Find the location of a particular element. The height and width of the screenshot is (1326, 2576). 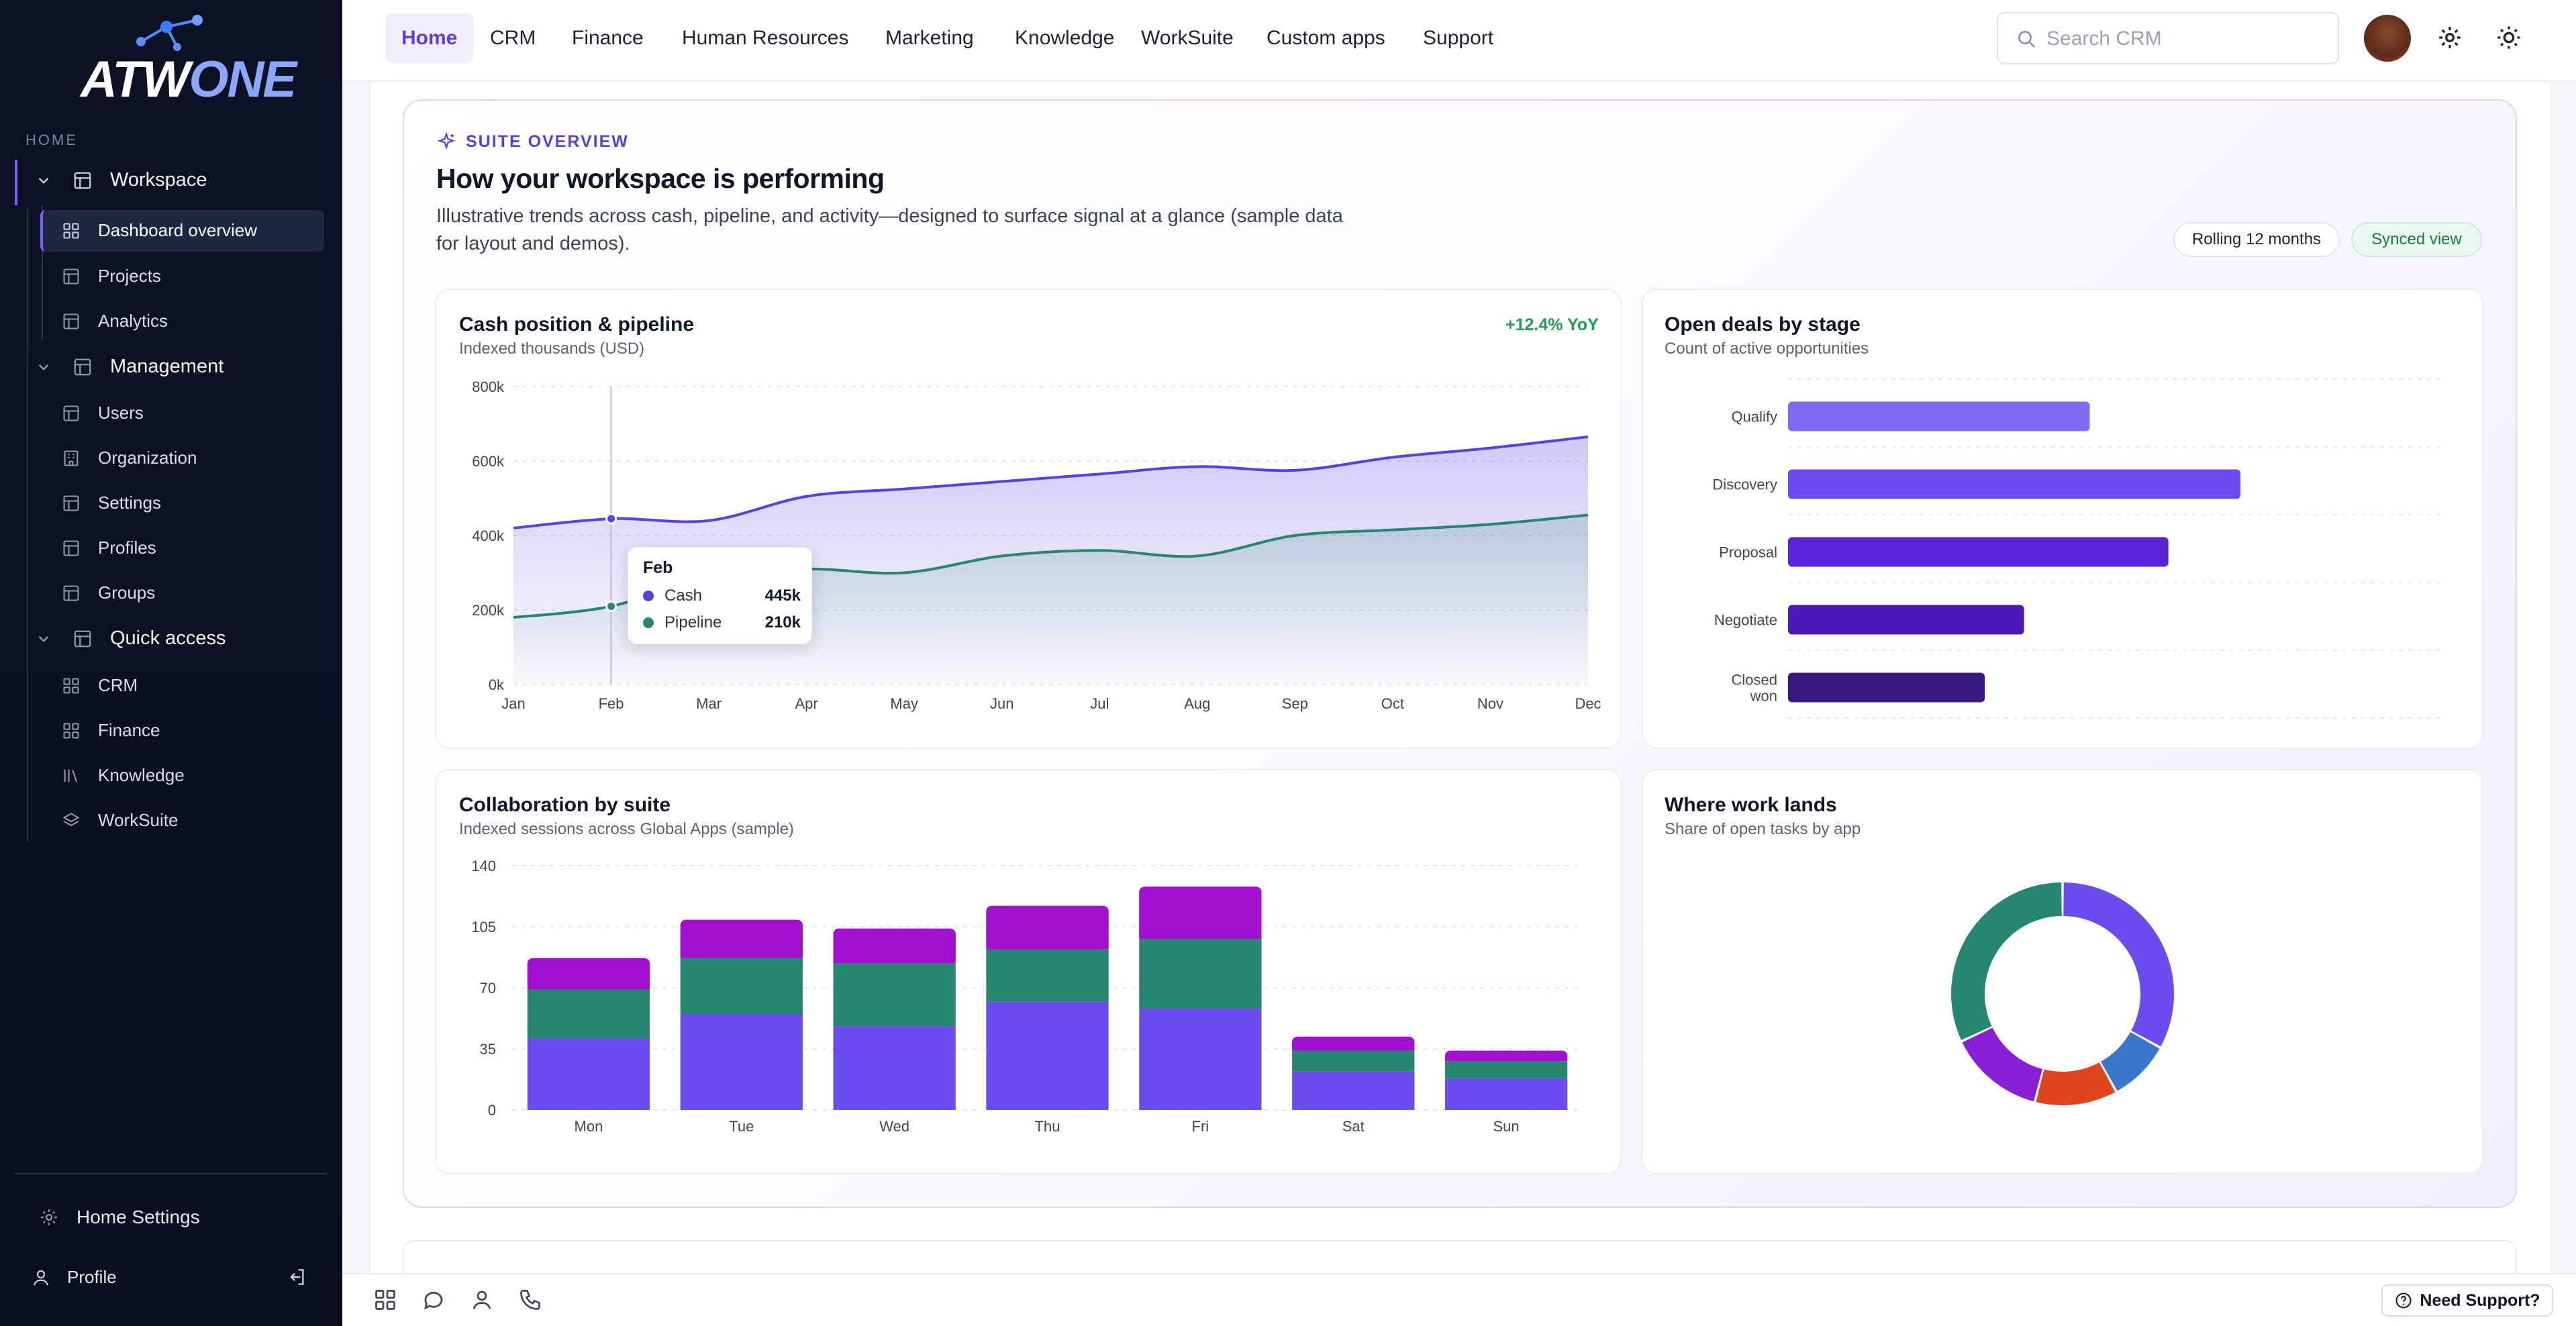

sidebar-group-workspace: Workspace is located at coordinates (121, 180).